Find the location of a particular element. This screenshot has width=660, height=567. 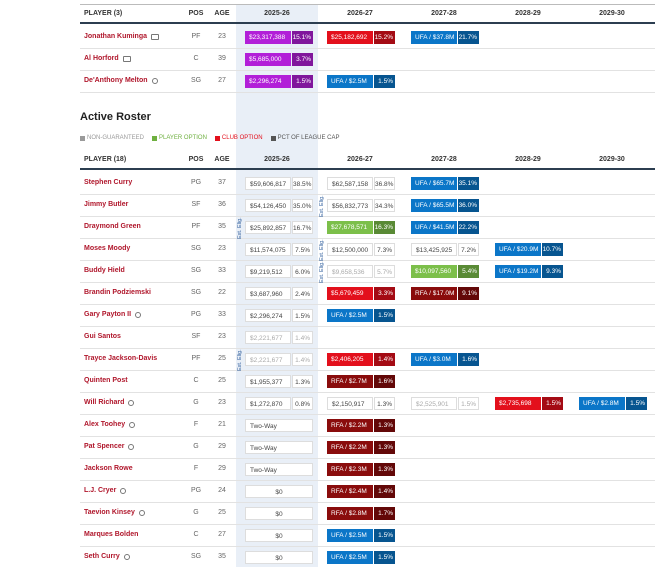

salary-cell: $2,406,205 is located at coordinates (350, 359).